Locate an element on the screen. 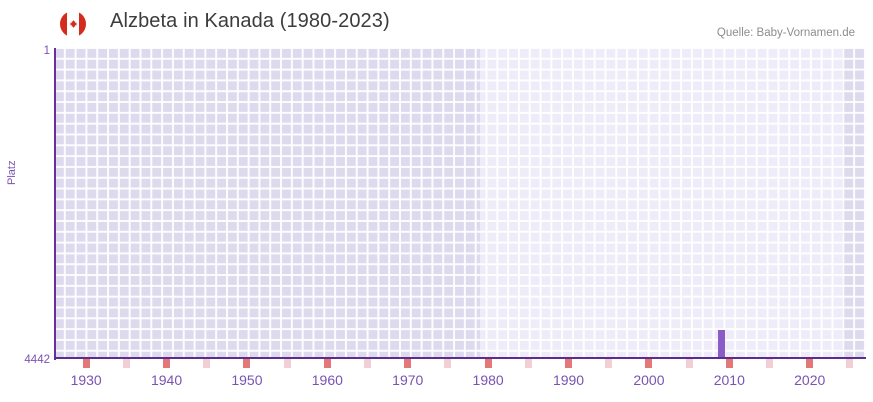  maple-leaf-icon is located at coordinates (73, 24).